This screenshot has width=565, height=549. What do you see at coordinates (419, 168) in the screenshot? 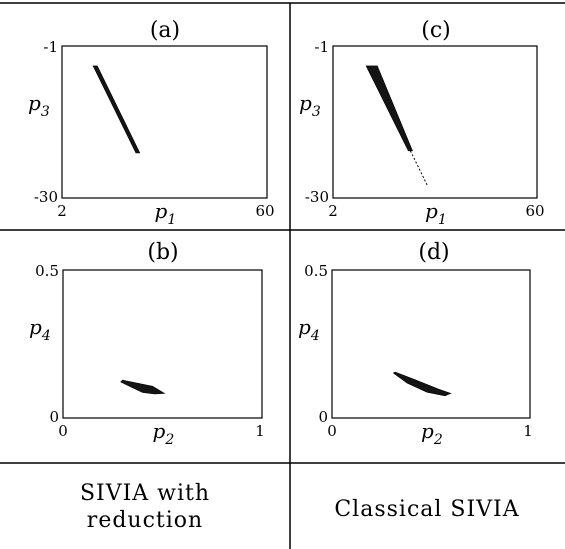
I see `solution-region-tail-c` at bounding box center [419, 168].